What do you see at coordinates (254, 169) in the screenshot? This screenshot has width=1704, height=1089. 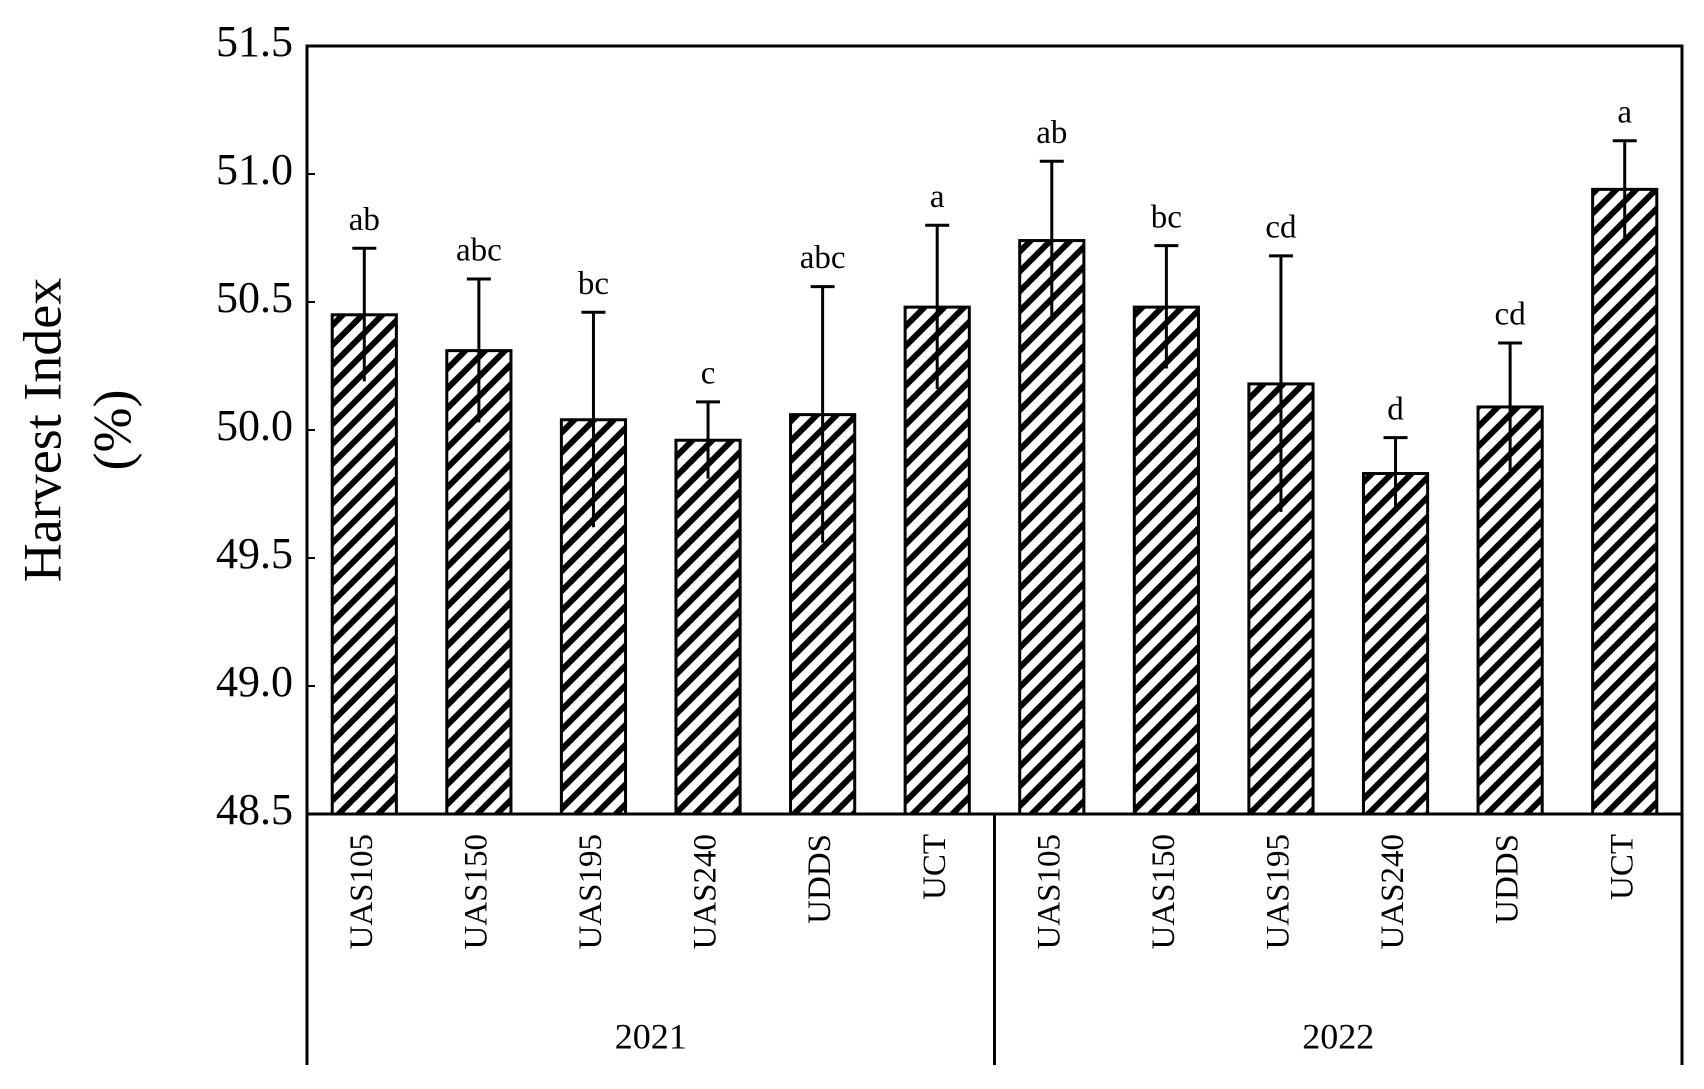 I see `y-tick-label: 51.0` at bounding box center [254, 169].